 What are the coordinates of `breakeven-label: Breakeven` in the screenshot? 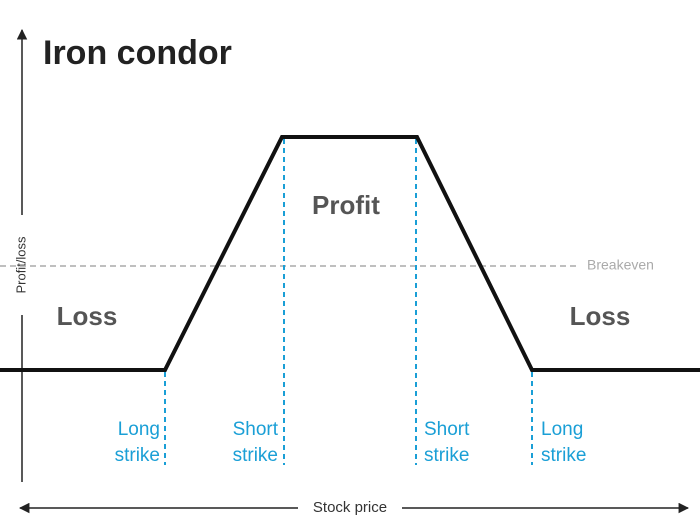 It's located at (620, 265).